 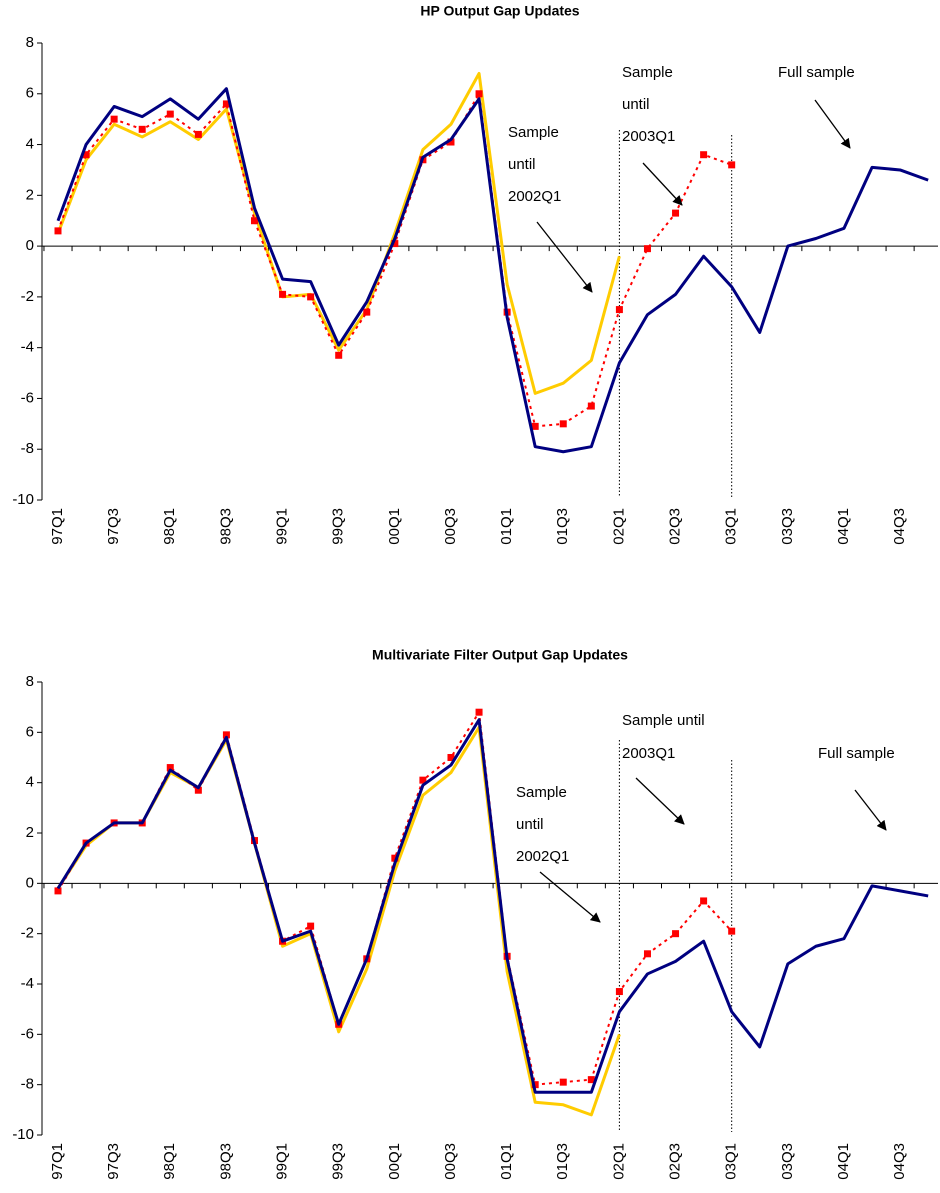 What do you see at coordinates (450, 526) in the screenshot?
I see `x-tick-label: 00Q3` at bounding box center [450, 526].